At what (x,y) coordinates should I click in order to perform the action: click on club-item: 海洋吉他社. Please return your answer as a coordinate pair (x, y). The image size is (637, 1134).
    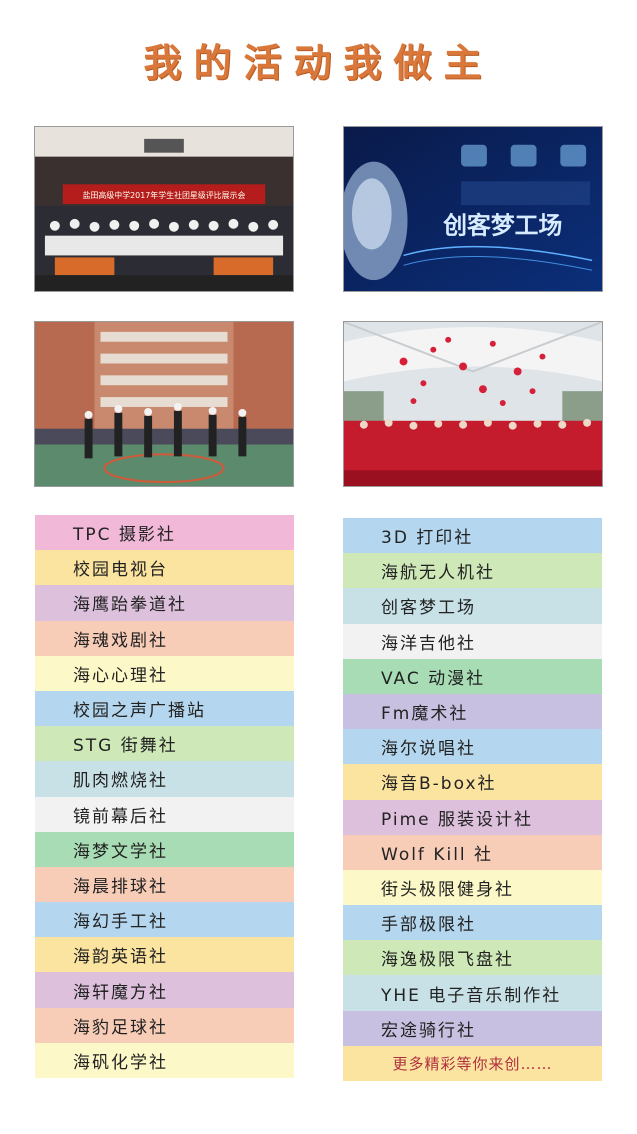
    Looking at the image, I should click on (472, 641).